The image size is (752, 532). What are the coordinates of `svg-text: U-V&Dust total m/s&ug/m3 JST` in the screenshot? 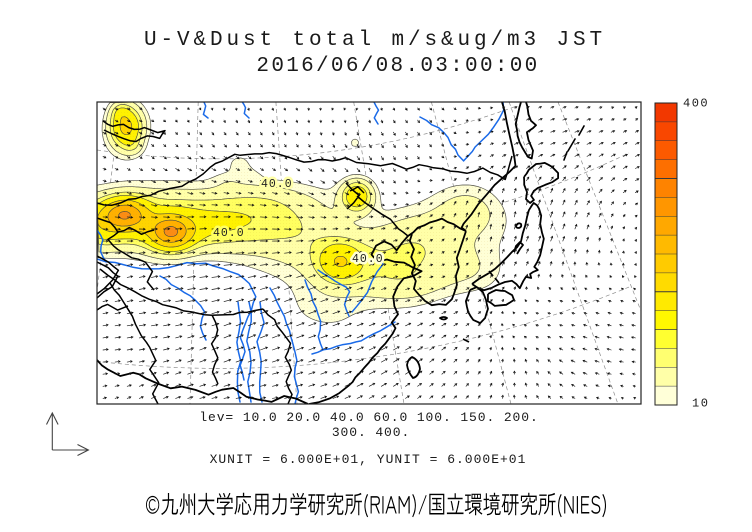 It's located at (375, 40).